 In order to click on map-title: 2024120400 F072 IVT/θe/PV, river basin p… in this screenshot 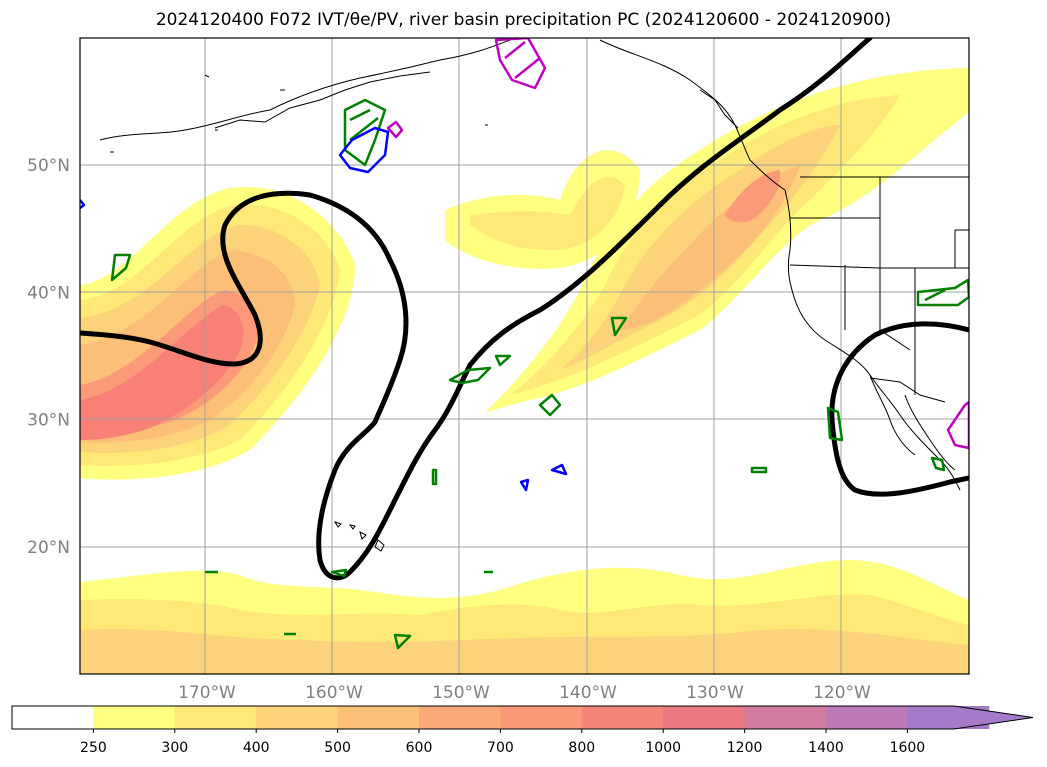, I will do `click(523, 20)`.